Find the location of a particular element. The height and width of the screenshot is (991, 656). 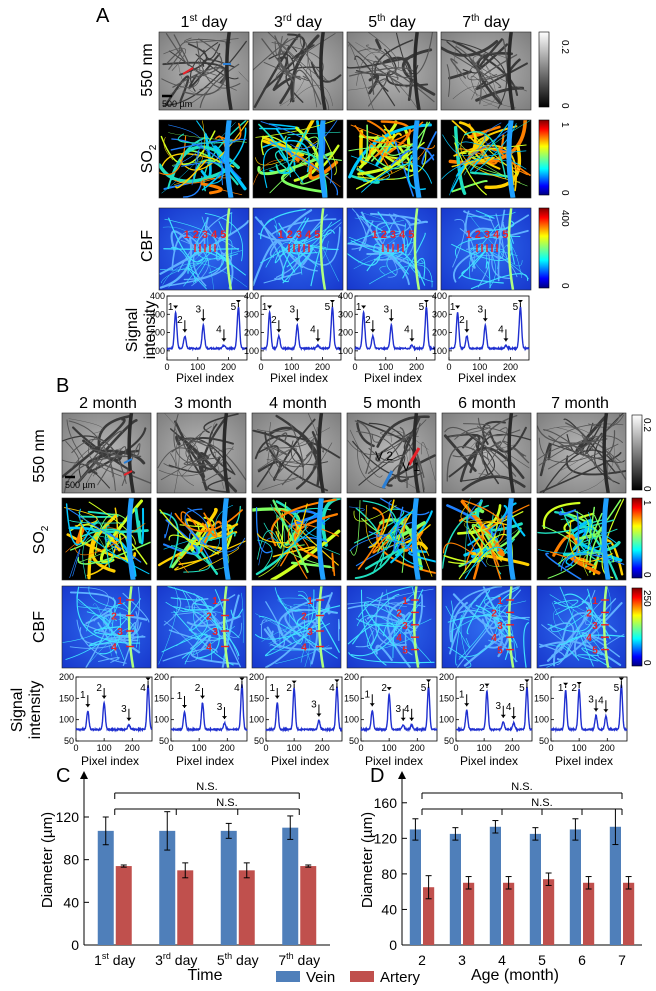

x-tick-label: 100 is located at coordinates (579, 748).